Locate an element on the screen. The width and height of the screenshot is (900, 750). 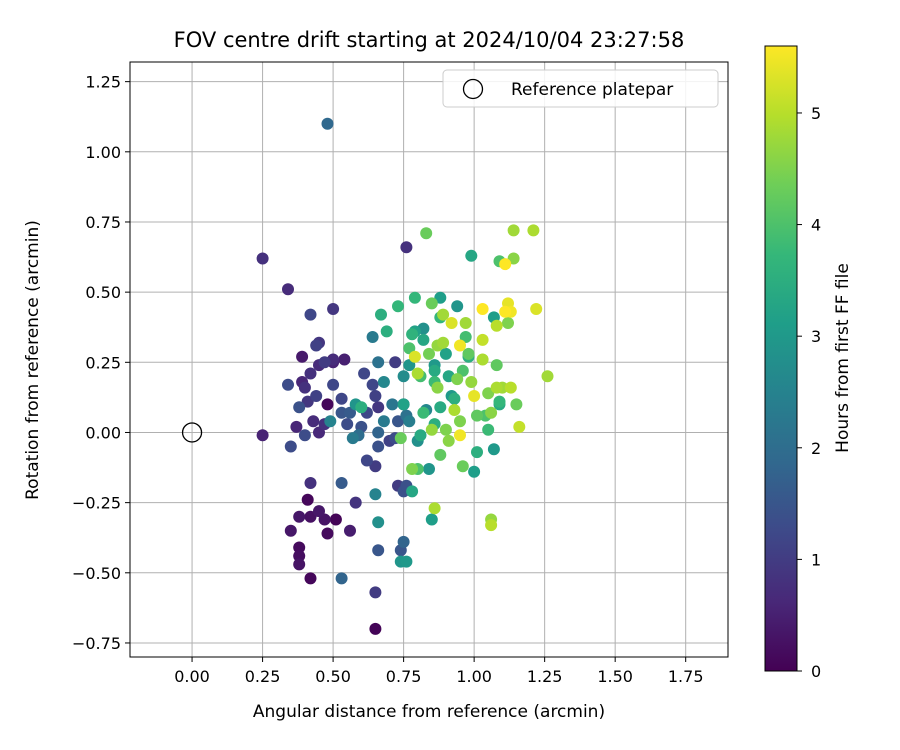
x-tick-label: 1.50 is located at coordinates (615, 676).